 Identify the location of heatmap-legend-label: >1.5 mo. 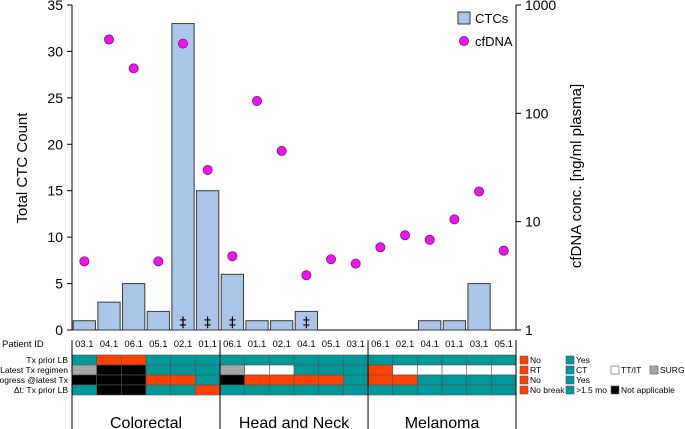
(591, 390).